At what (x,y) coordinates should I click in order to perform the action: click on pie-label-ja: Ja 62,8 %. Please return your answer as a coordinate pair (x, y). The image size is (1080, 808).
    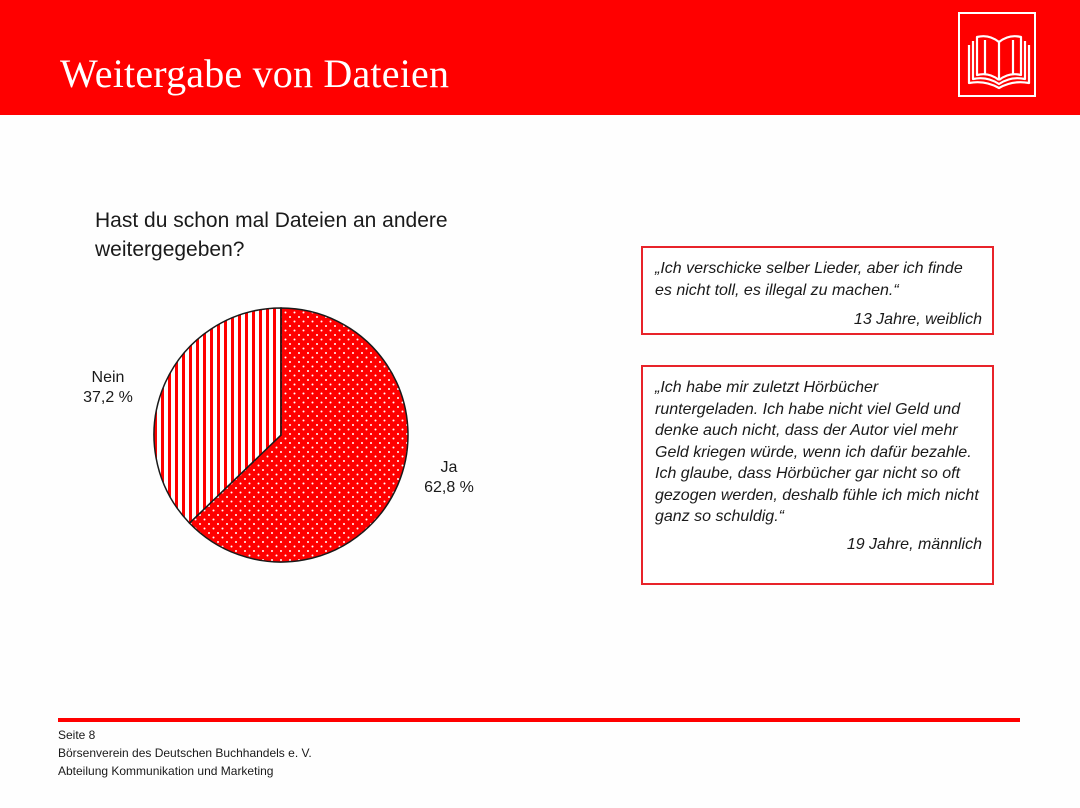
    Looking at the image, I should click on (449, 478).